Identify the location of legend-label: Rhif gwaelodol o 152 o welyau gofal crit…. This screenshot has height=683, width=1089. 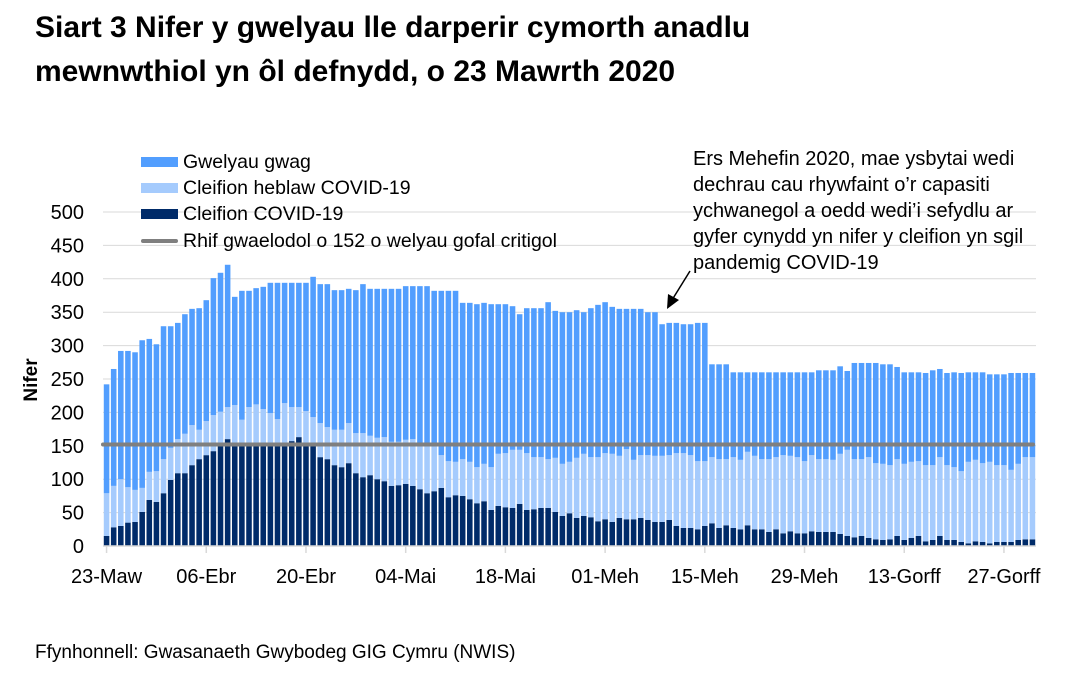
(370, 240).